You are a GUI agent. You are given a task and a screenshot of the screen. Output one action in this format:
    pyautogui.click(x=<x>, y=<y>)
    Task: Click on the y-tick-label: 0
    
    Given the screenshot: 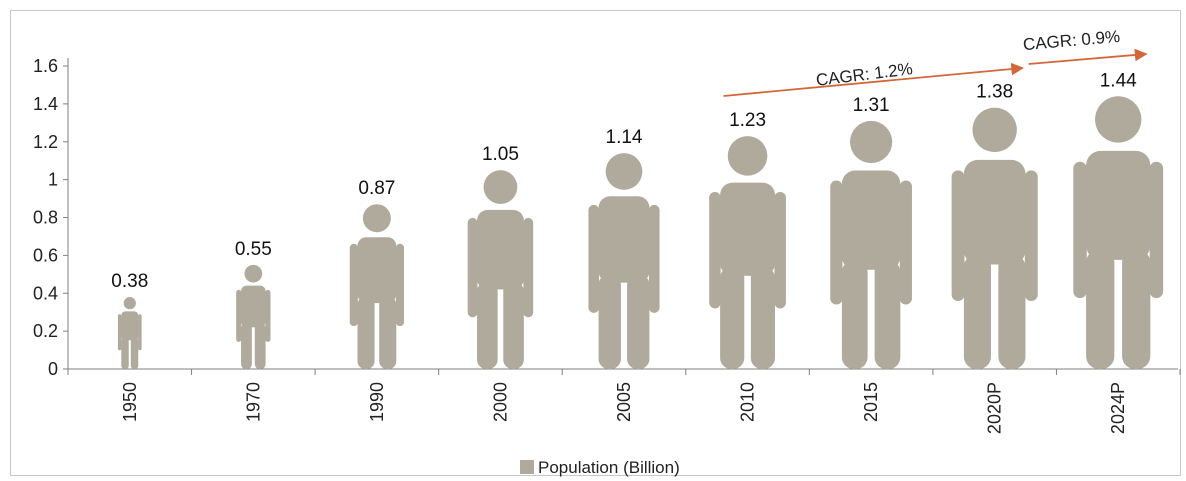 What is the action you would take?
    pyautogui.click(x=53, y=369)
    